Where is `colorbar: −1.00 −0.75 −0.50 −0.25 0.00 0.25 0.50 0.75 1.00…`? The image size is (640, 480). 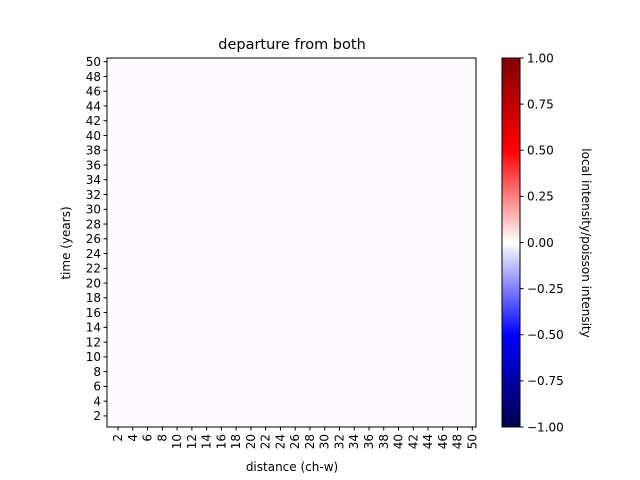
colorbar: −1.00 −0.75 −0.50 −0.25 0.00 0.25 0.50 0.75 1.00… is located at coordinates (547, 242).